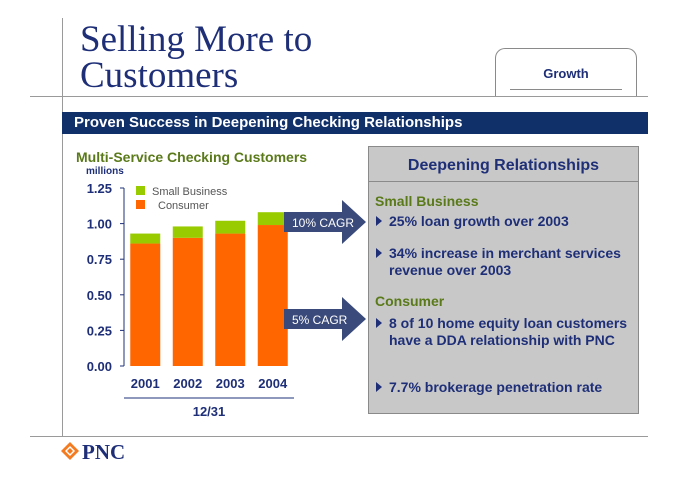  I want to click on section-heading-consumer: Consumer, so click(410, 301).